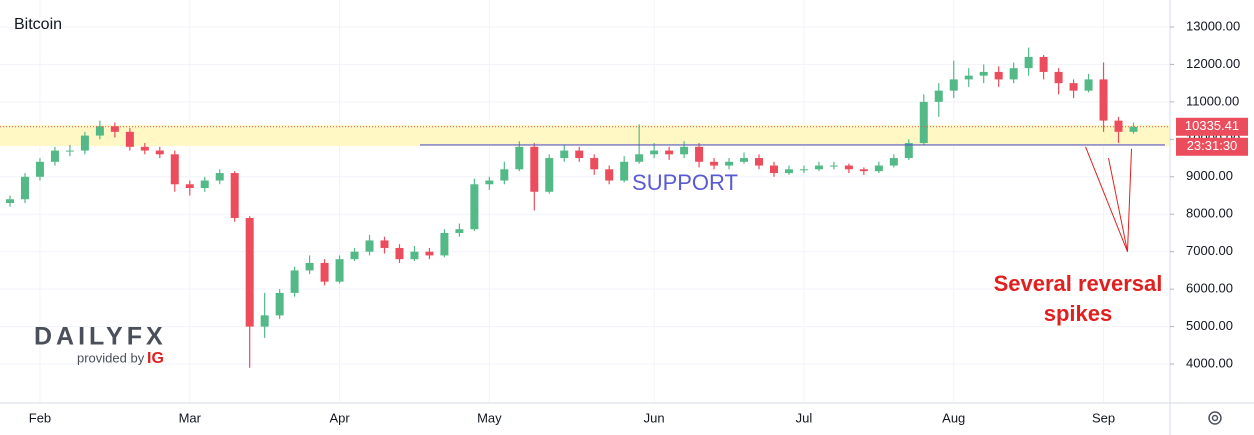  I want to click on last-price-box, so click(1212, 126).